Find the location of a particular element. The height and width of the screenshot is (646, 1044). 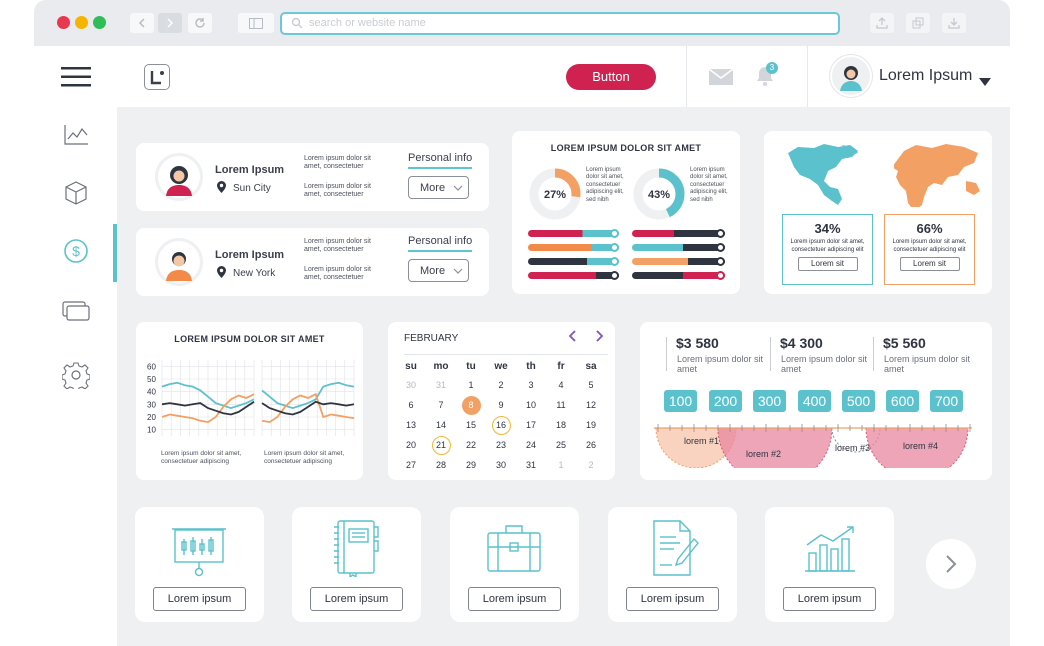

tile-document: Lorem ipsum is located at coordinates (672, 564).